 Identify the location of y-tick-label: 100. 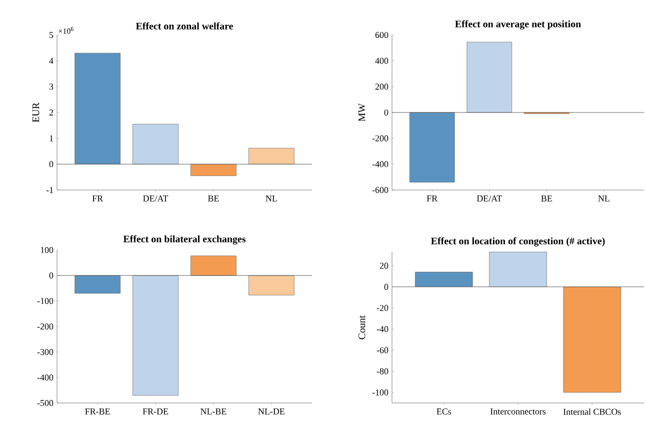
(47, 250).